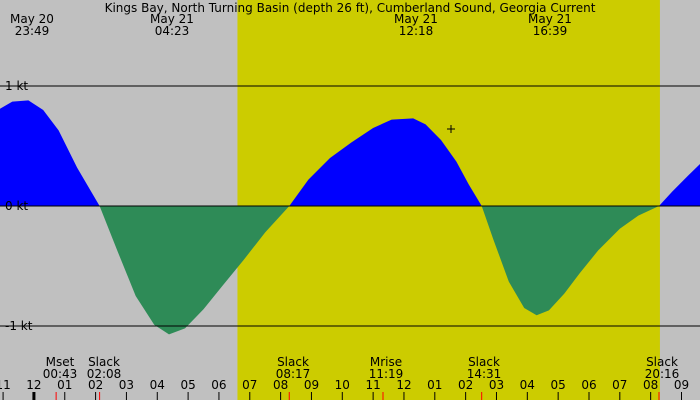 The width and height of the screenshot is (700, 400). What do you see at coordinates (32, 19) in the screenshot?
I see `top-event-date-0: May 20` at bounding box center [32, 19].